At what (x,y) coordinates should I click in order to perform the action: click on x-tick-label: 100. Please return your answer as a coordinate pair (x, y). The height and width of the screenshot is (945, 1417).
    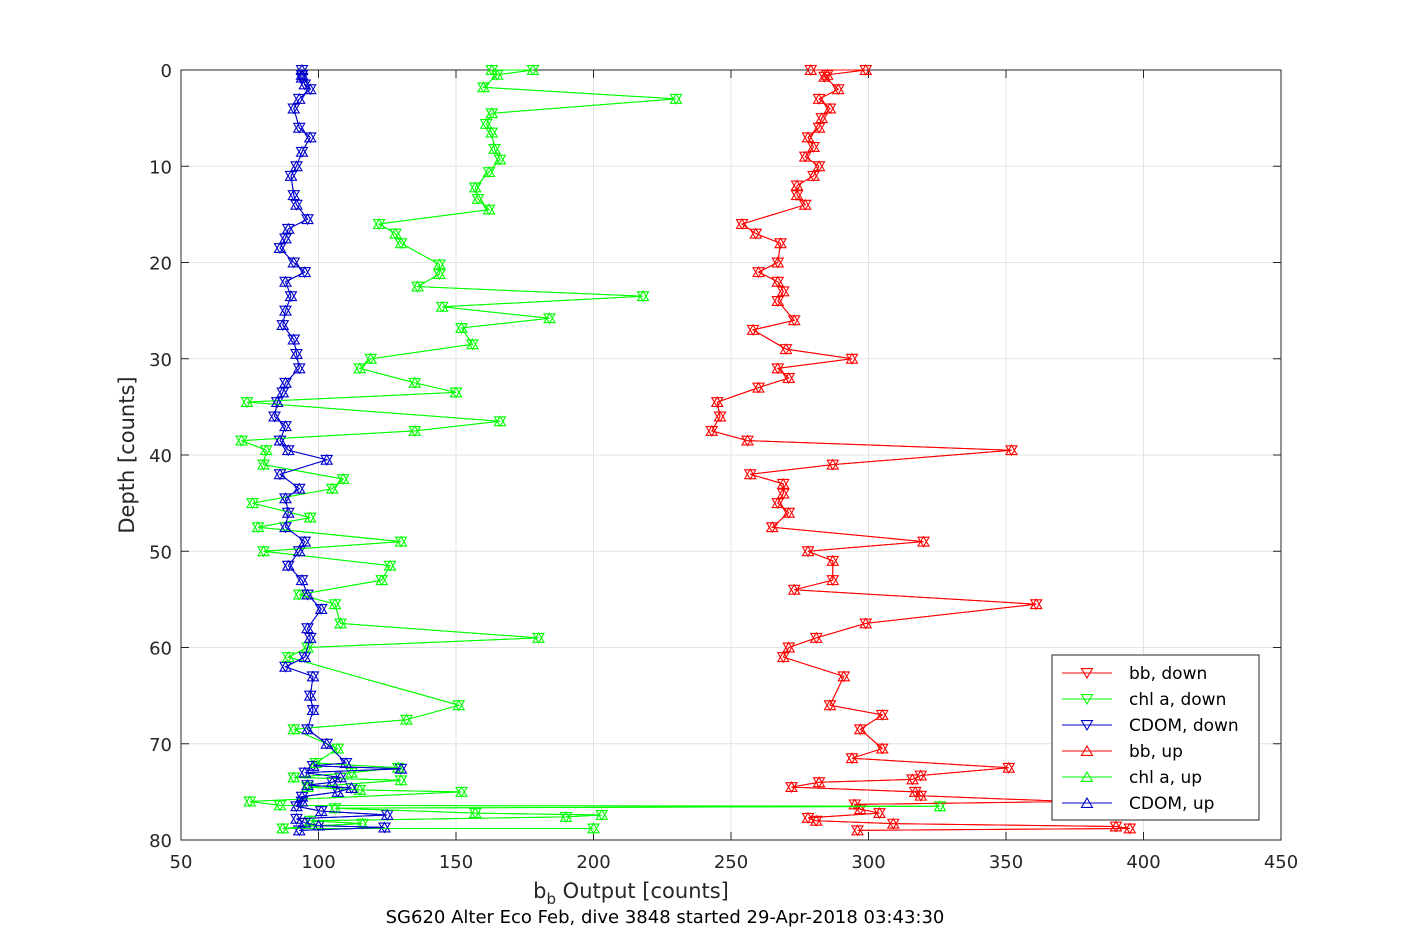
    Looking at the image, I should click on (318, 862).